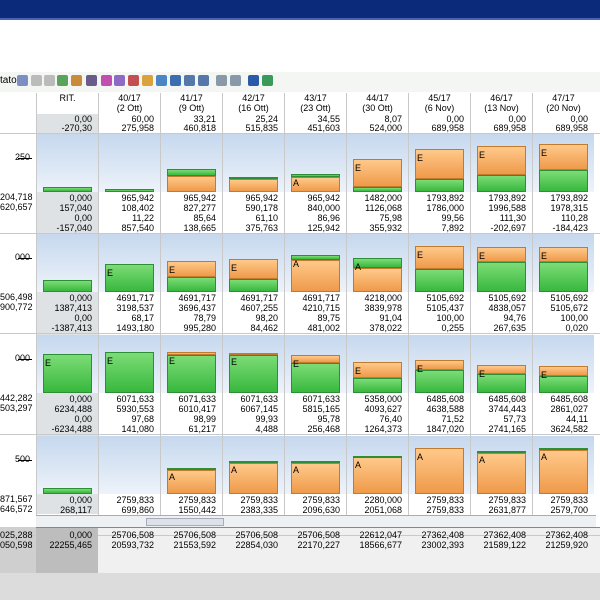  Describe the element at coordinates (18, 550) in the screenshot. I see `totals-row-header` at that location.